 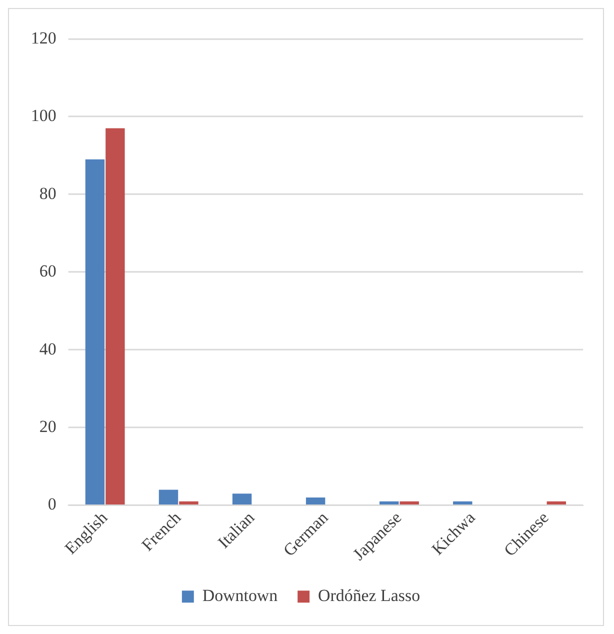 What do you see at coordinates (43, 116) in the screenshot?
I see `y-tick-label: 100` at bounding box center [43, 116].